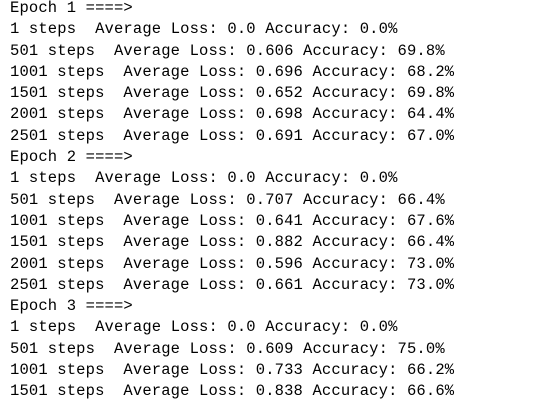  Describe the element at coordinates (213, 93) in the screenshot. I see `average-loss: Average Loss: 0.652` at that location.